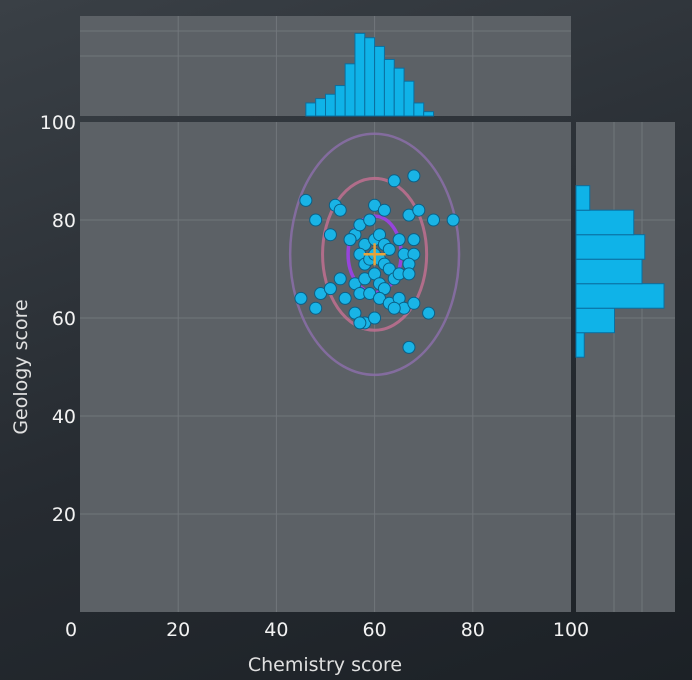  Describe the element at coordinates (64, 515) in the screenshot. I see `y-tick-label: 20` at that location.